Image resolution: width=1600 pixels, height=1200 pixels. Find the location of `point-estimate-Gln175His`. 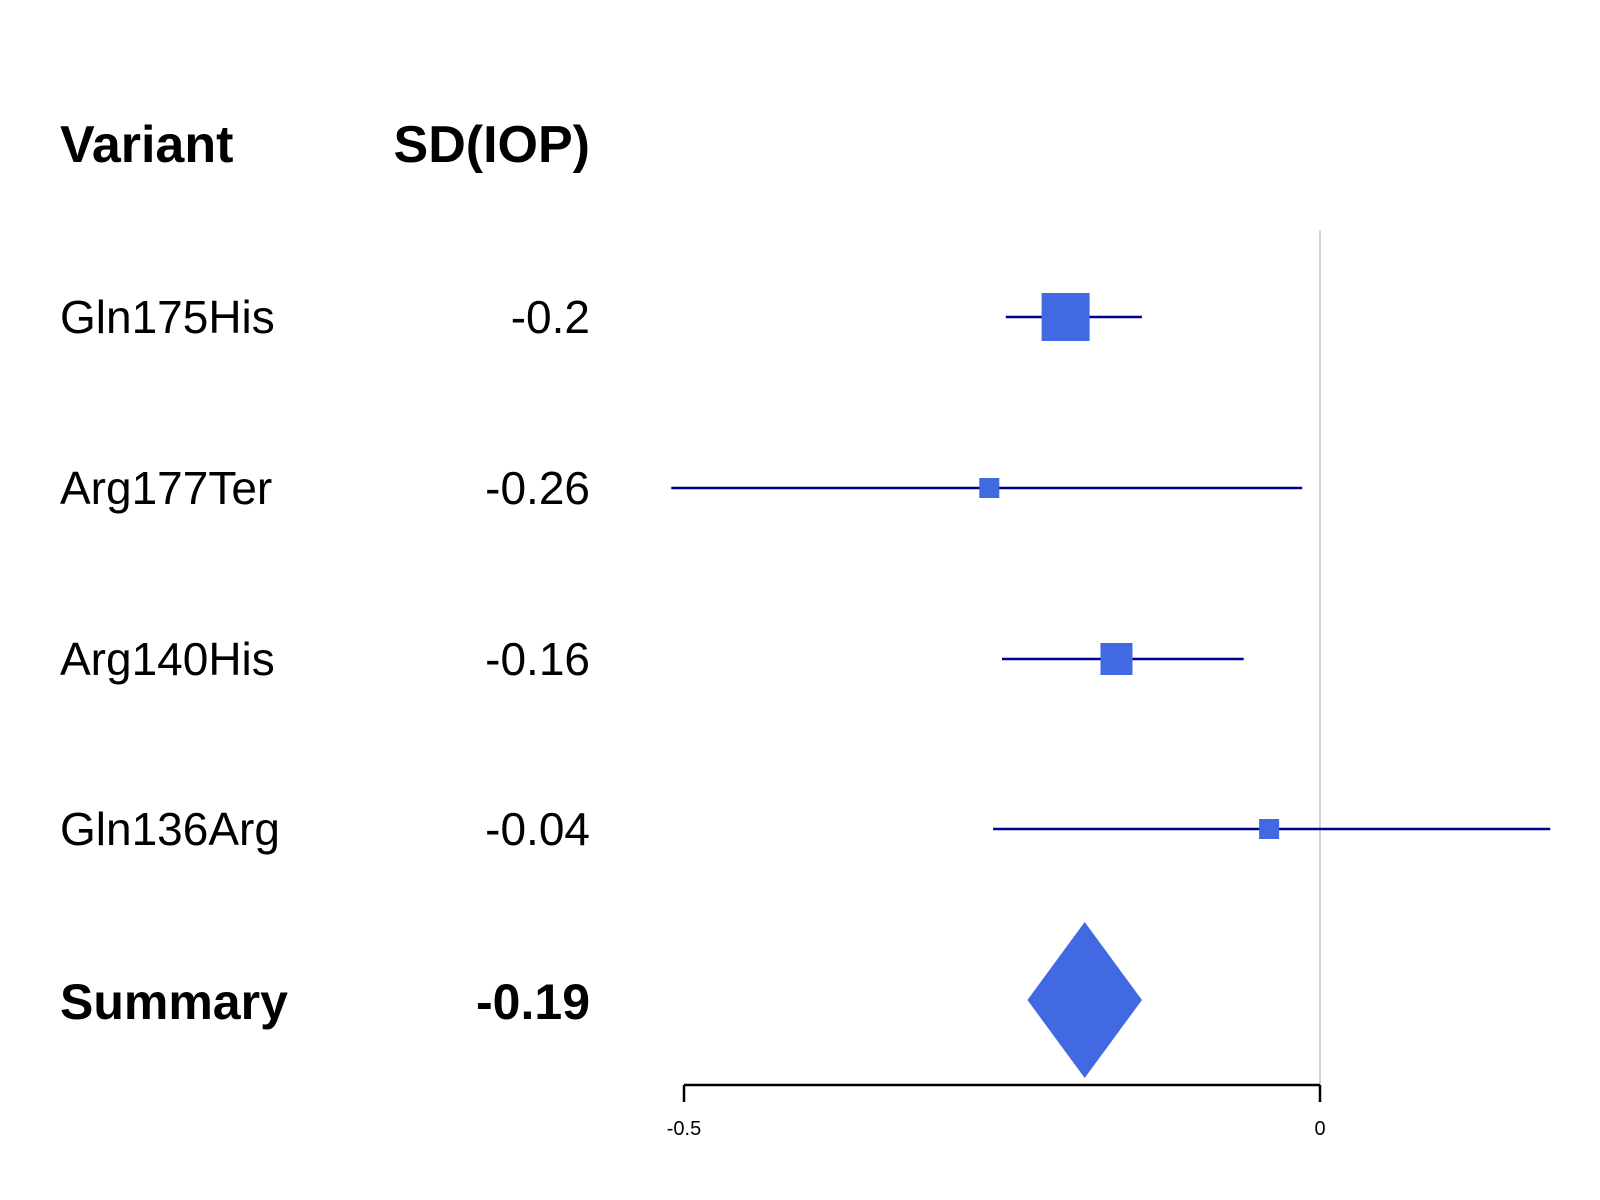

point-estimate-Gln175His is located at coordinates (1065, 317).